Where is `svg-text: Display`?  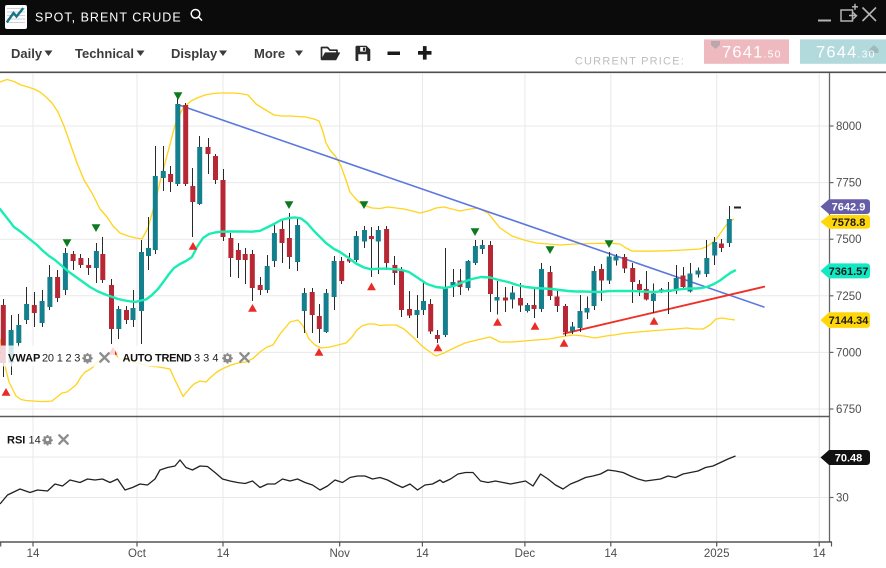 svg-text: Display is located at coordinates (194, 53).